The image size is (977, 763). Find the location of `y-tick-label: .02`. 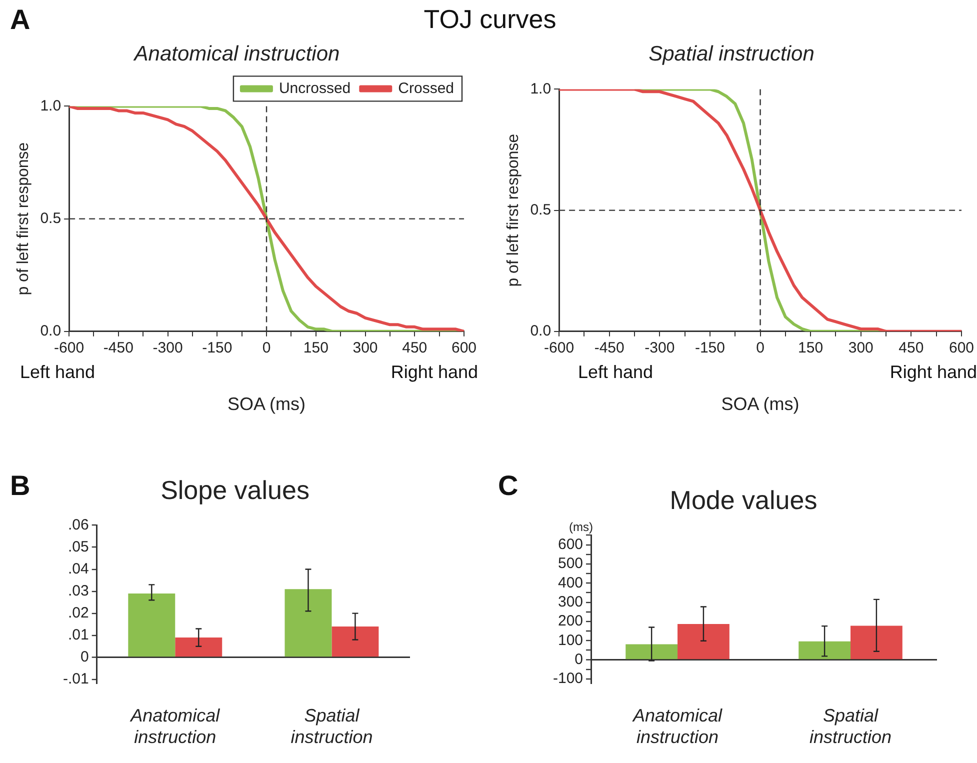

y-tick-label: .02 is located at coordinates (78, 613).